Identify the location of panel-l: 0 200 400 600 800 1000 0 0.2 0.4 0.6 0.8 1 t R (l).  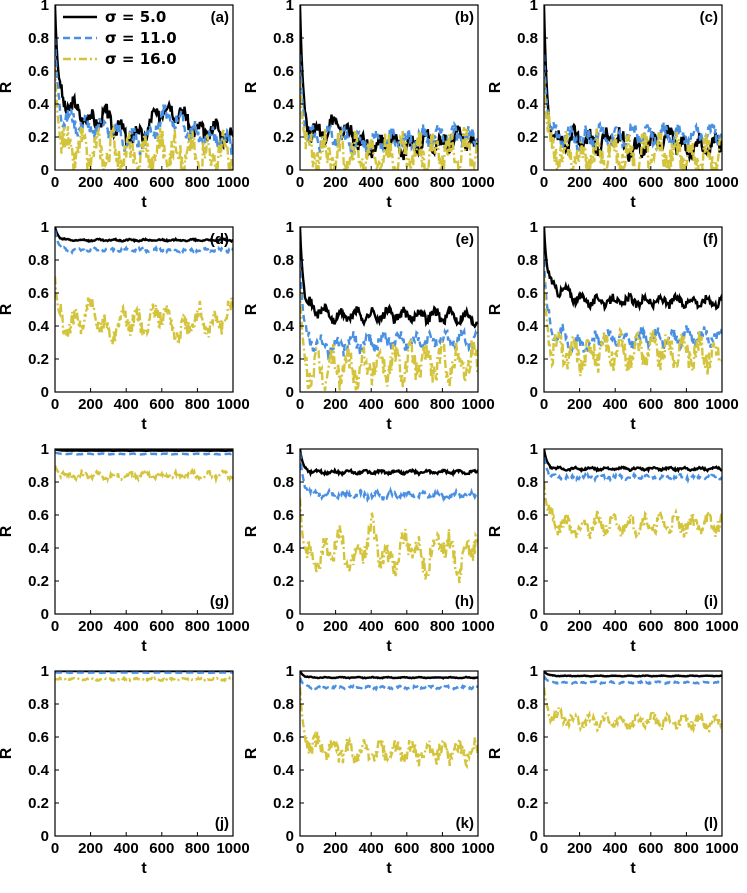
(613, 770).